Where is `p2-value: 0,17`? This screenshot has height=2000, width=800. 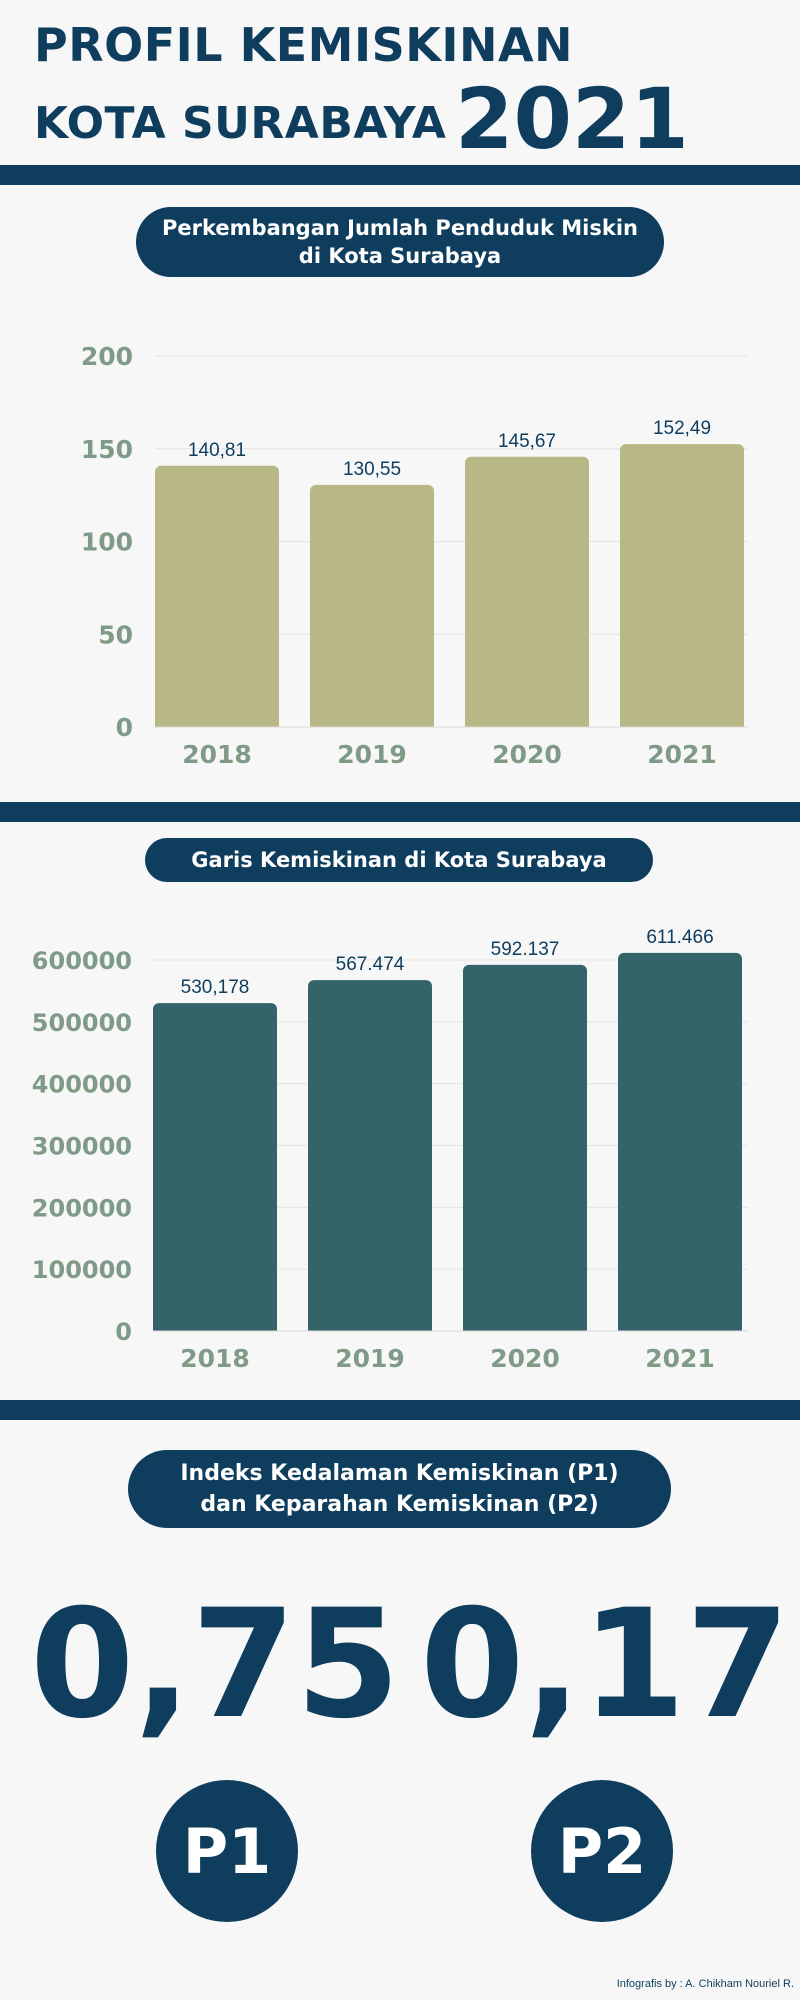
p2-value: 0,17 is located at coordinates (605, 1665).